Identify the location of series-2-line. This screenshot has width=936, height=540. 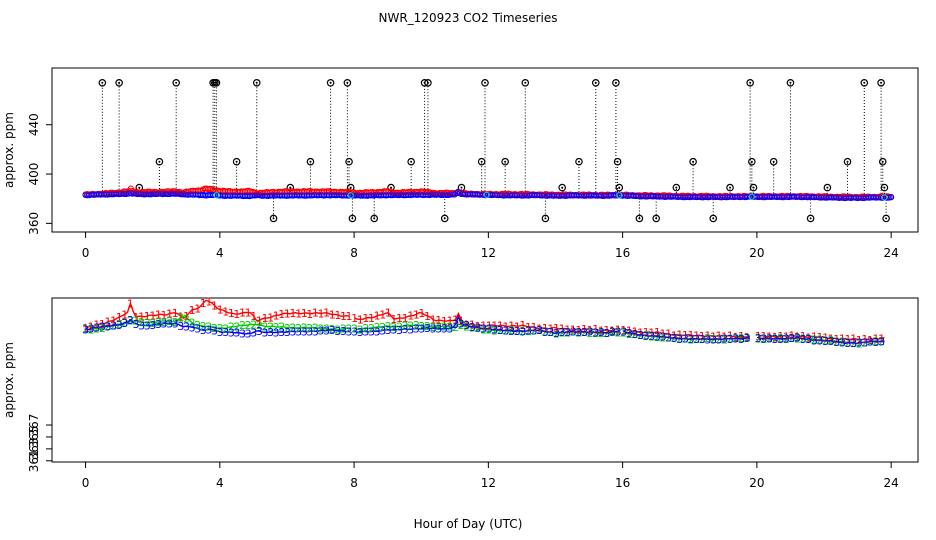
(485, 330).